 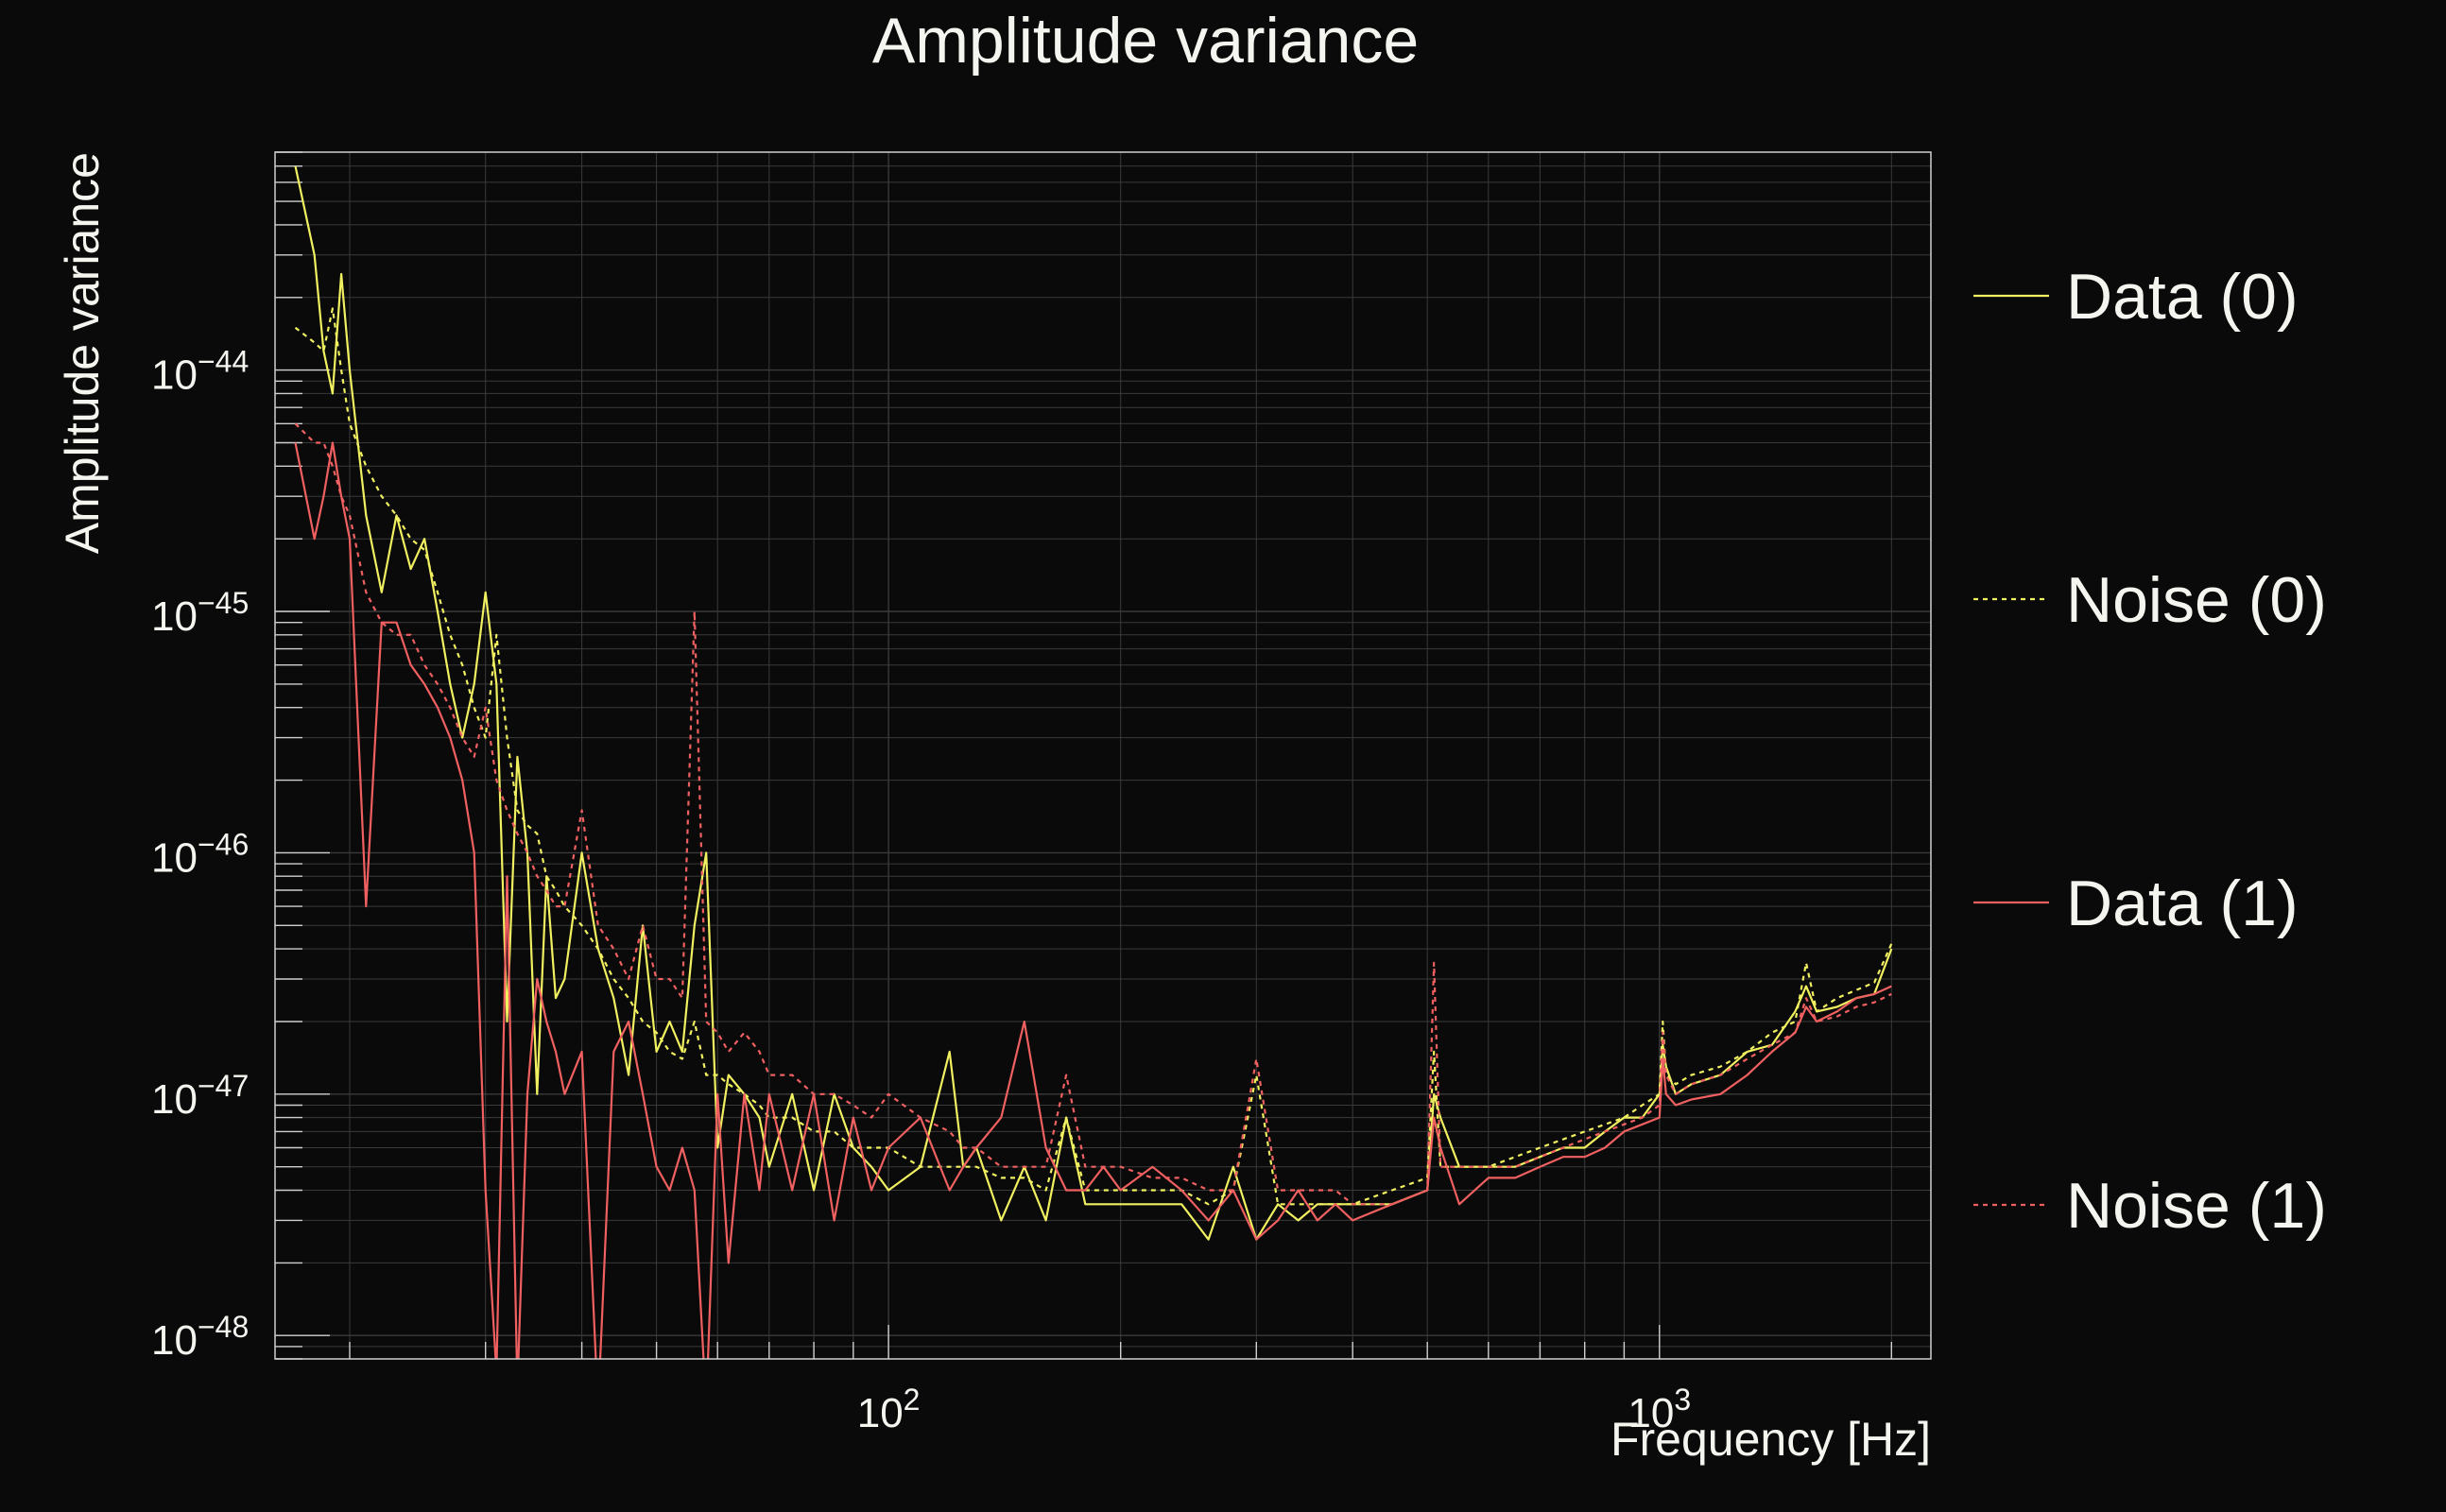 What do you see at coordinates (889, 1409) in the screenshot?
I see `x-tick-label: 10²` at bounding box center [889, 1409].